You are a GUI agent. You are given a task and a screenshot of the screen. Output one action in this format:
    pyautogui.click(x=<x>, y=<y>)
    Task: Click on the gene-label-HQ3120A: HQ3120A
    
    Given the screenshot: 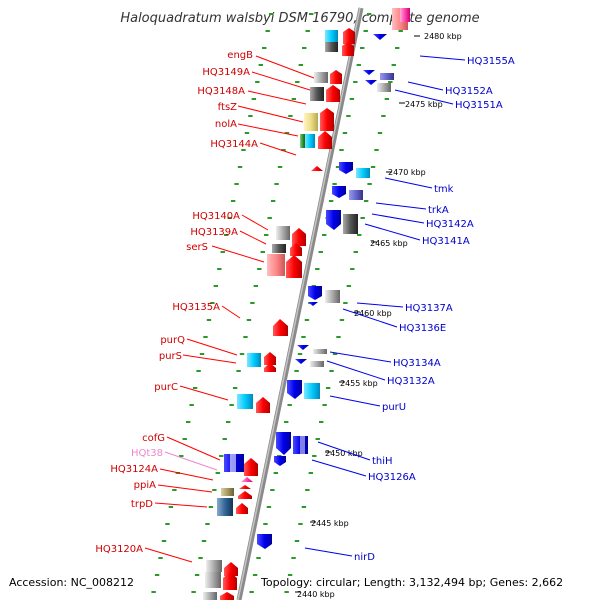 What is the action you would take?
    pyautogui.click(x=119, y=549)
    